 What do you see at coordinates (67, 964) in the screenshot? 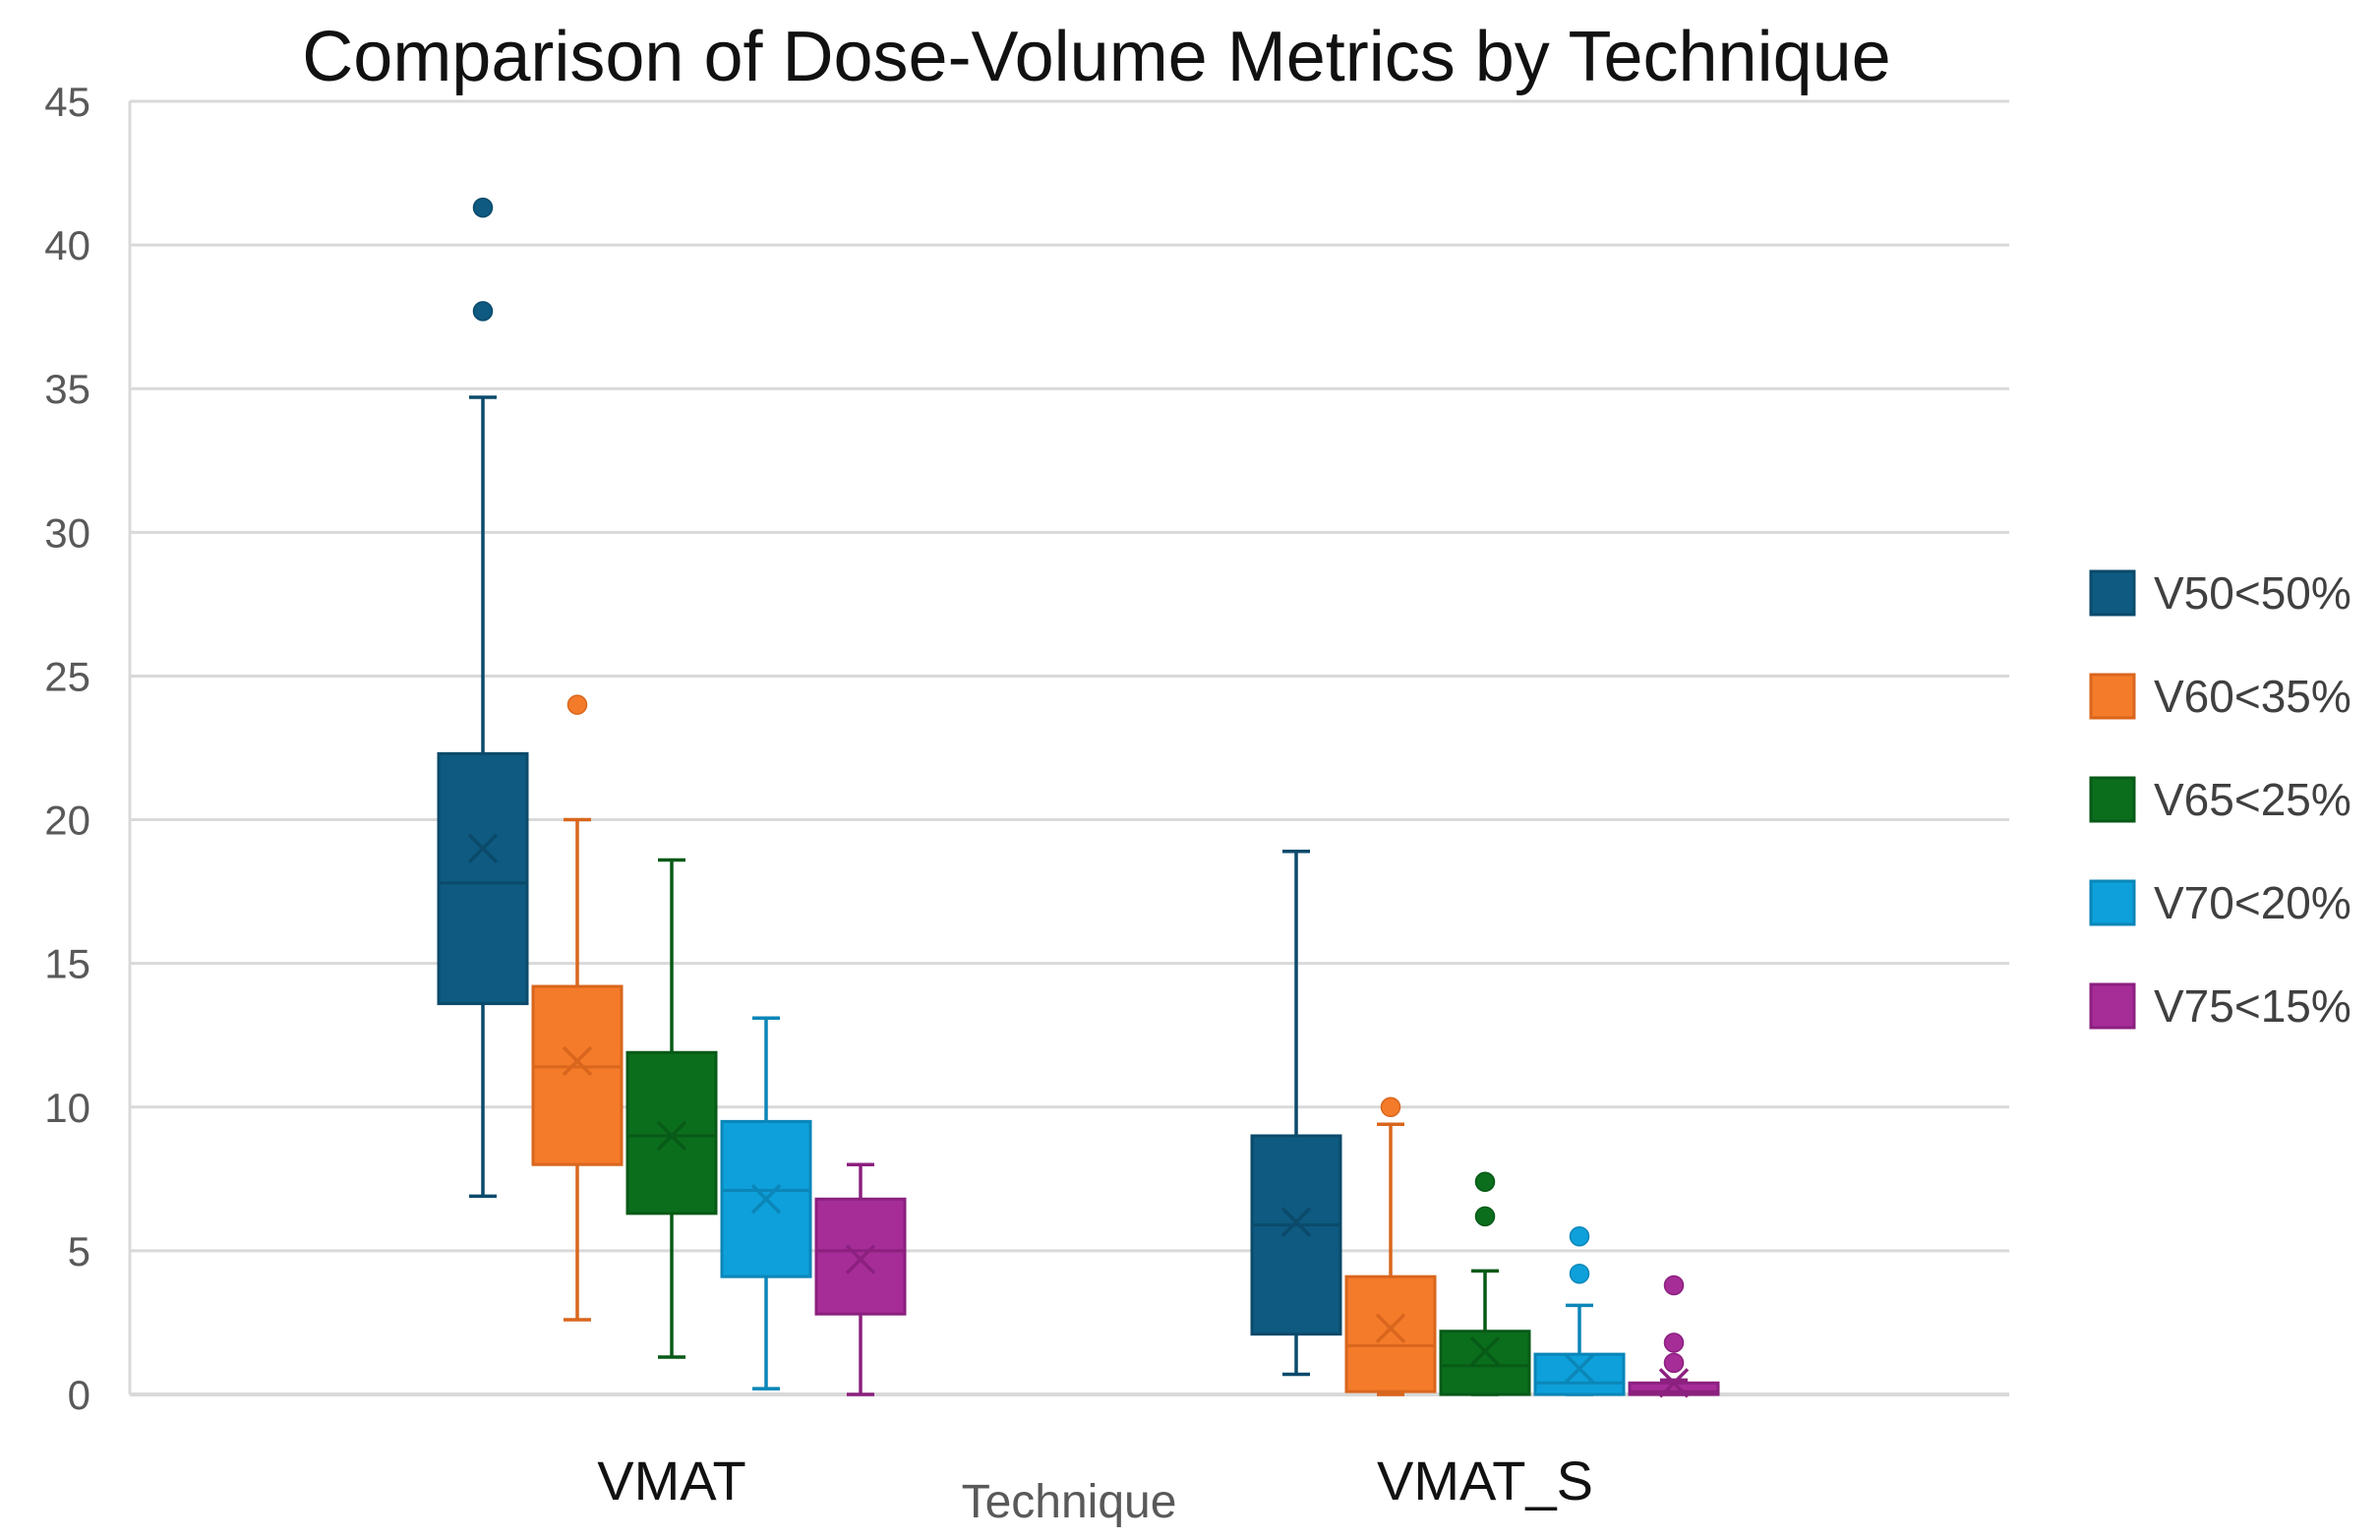
I see `y-tick-label: 15` at bounding box center [67, 964].